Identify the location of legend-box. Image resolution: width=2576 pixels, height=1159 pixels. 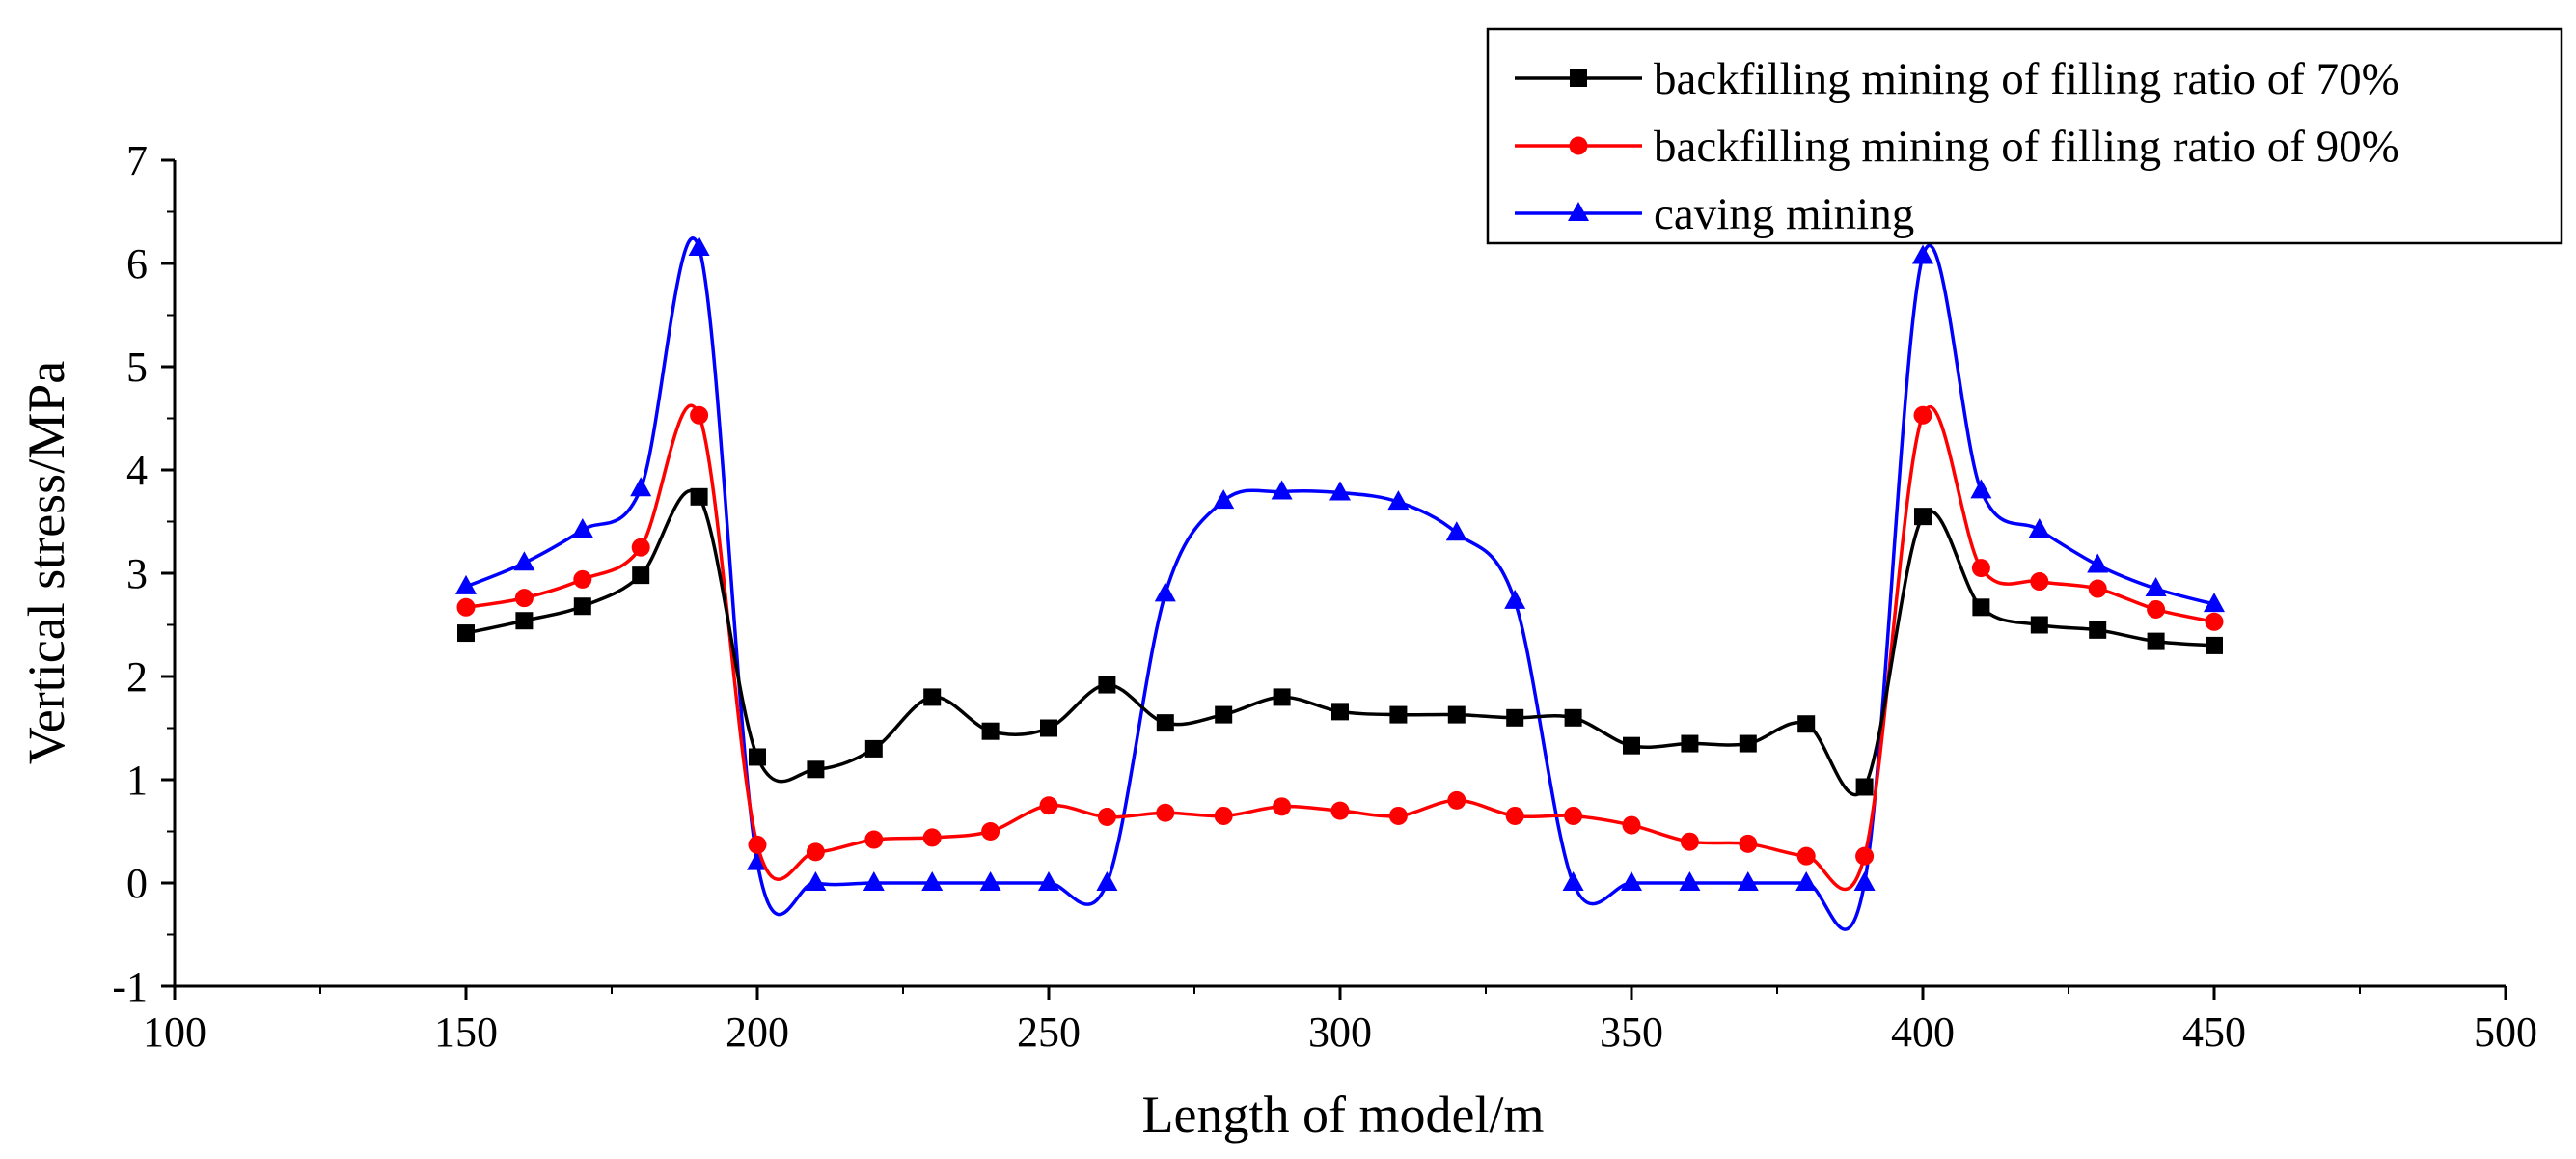
(2024, 136).